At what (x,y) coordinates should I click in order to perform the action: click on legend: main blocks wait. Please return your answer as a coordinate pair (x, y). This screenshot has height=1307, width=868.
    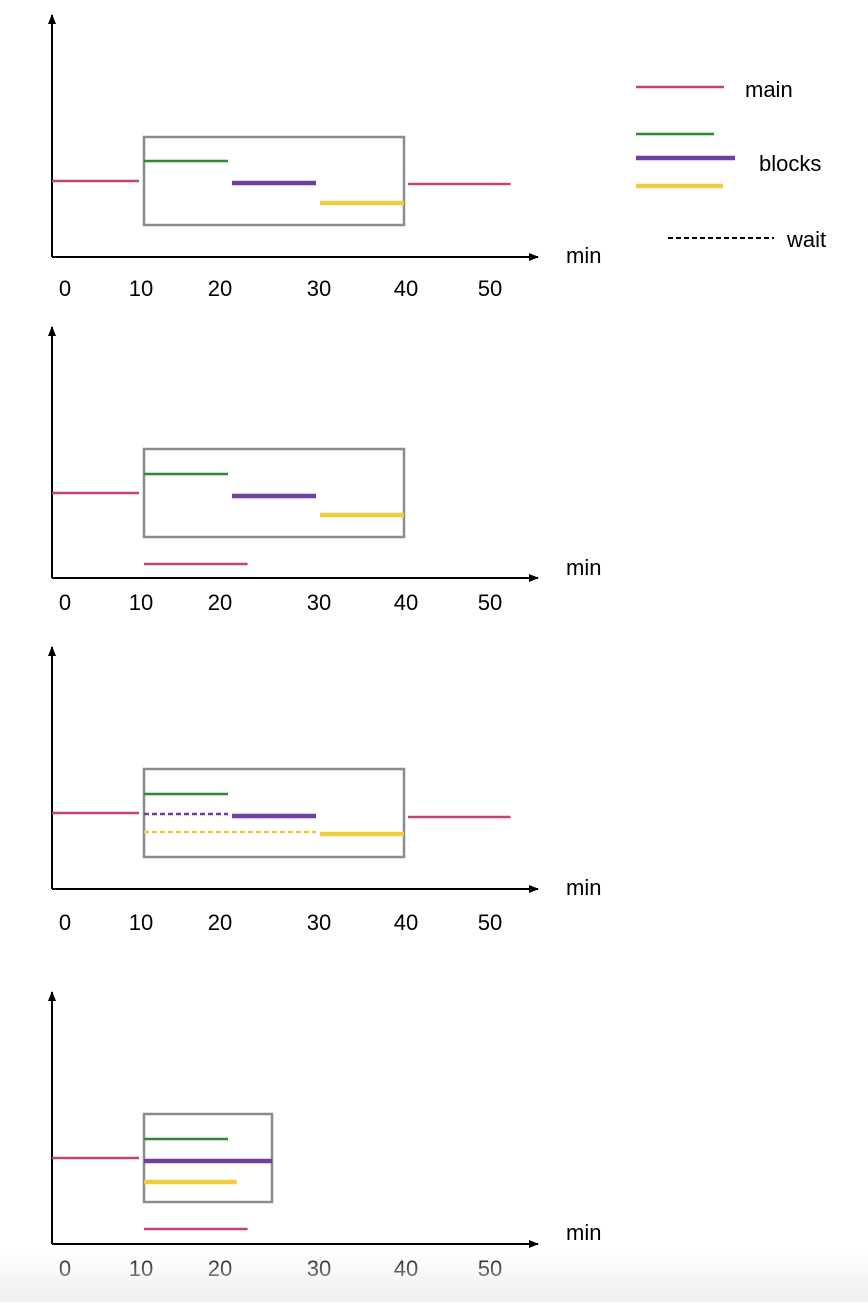
    Looking at the image, I should click on (731, 164).